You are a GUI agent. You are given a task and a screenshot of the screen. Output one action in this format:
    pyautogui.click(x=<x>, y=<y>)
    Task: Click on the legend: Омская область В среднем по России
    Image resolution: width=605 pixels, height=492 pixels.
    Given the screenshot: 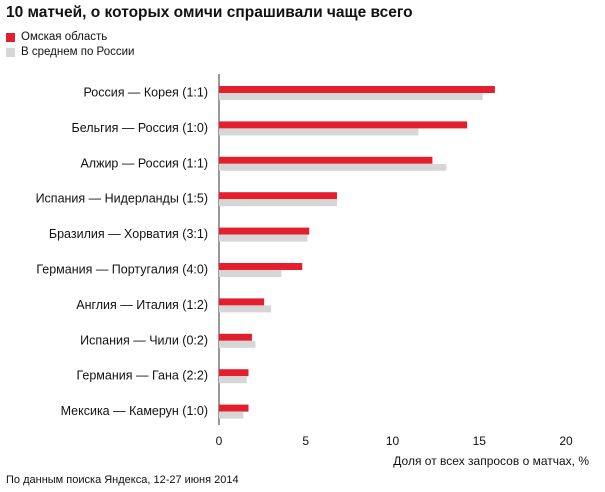 What is the action you would take?
    pyautogui.click(x=70, y=45)
    